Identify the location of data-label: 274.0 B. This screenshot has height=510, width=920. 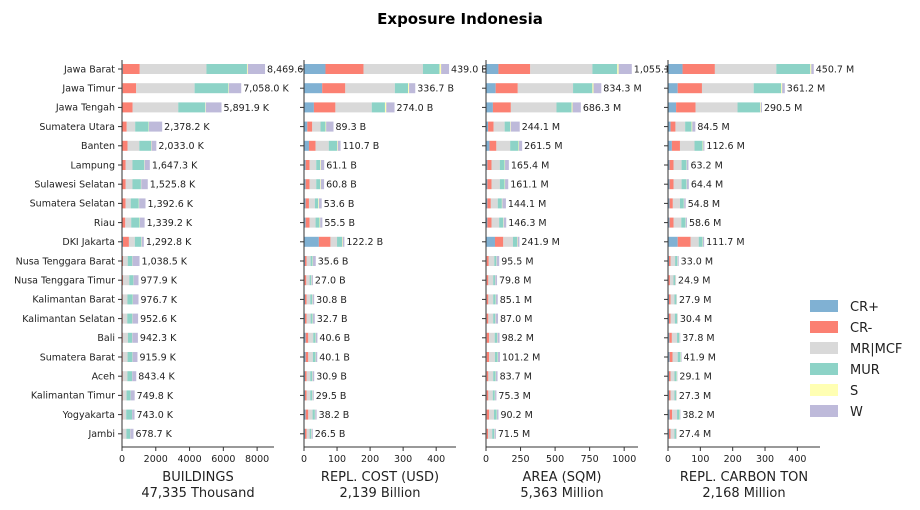
(415, 108).